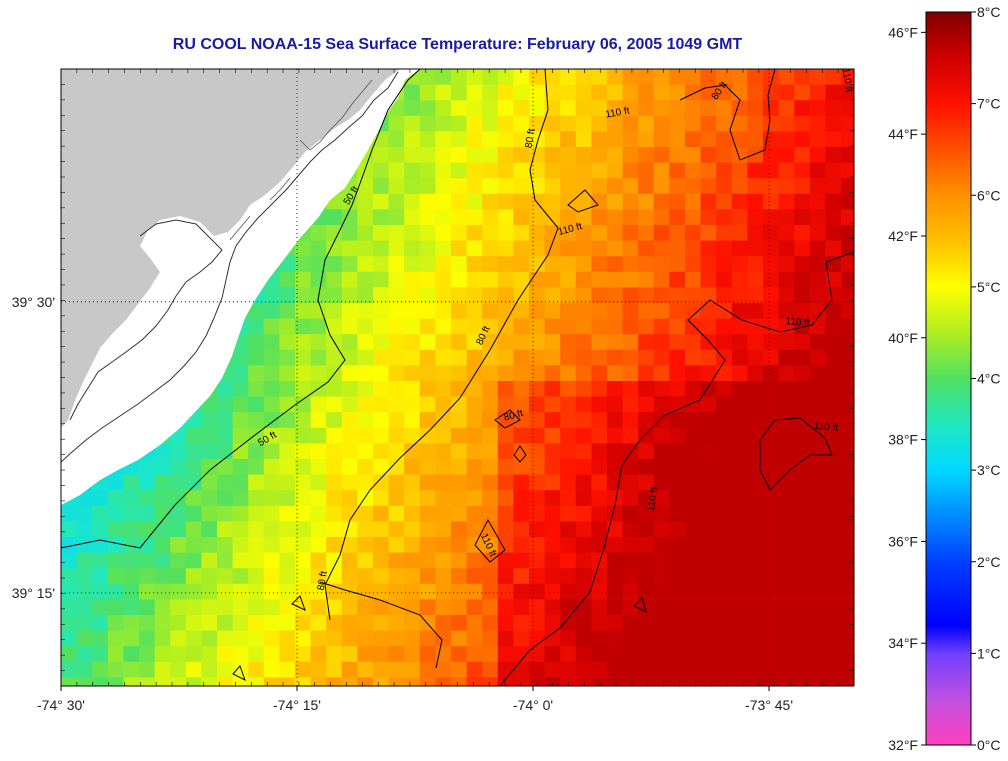  Describe the element at coordinates (989, 379) in the screenshot. I see `colorbar-c-label: 4°C` at that location.